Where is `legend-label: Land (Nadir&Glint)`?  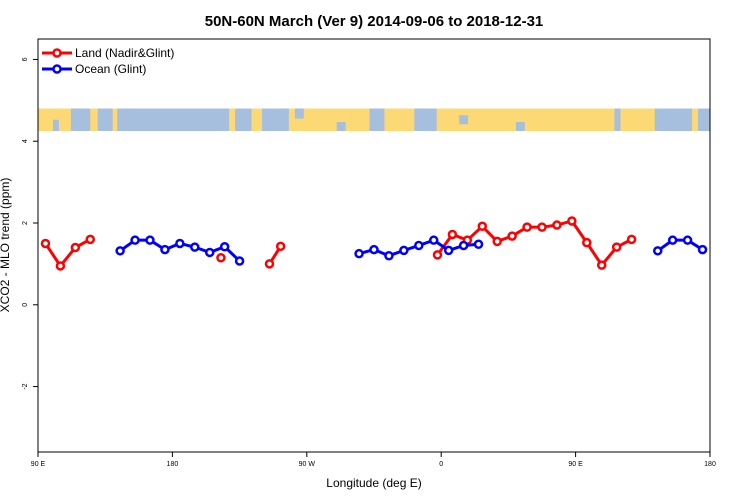 legend-label: Land (Nadir&Glint) is located at coordinates (124, 53).